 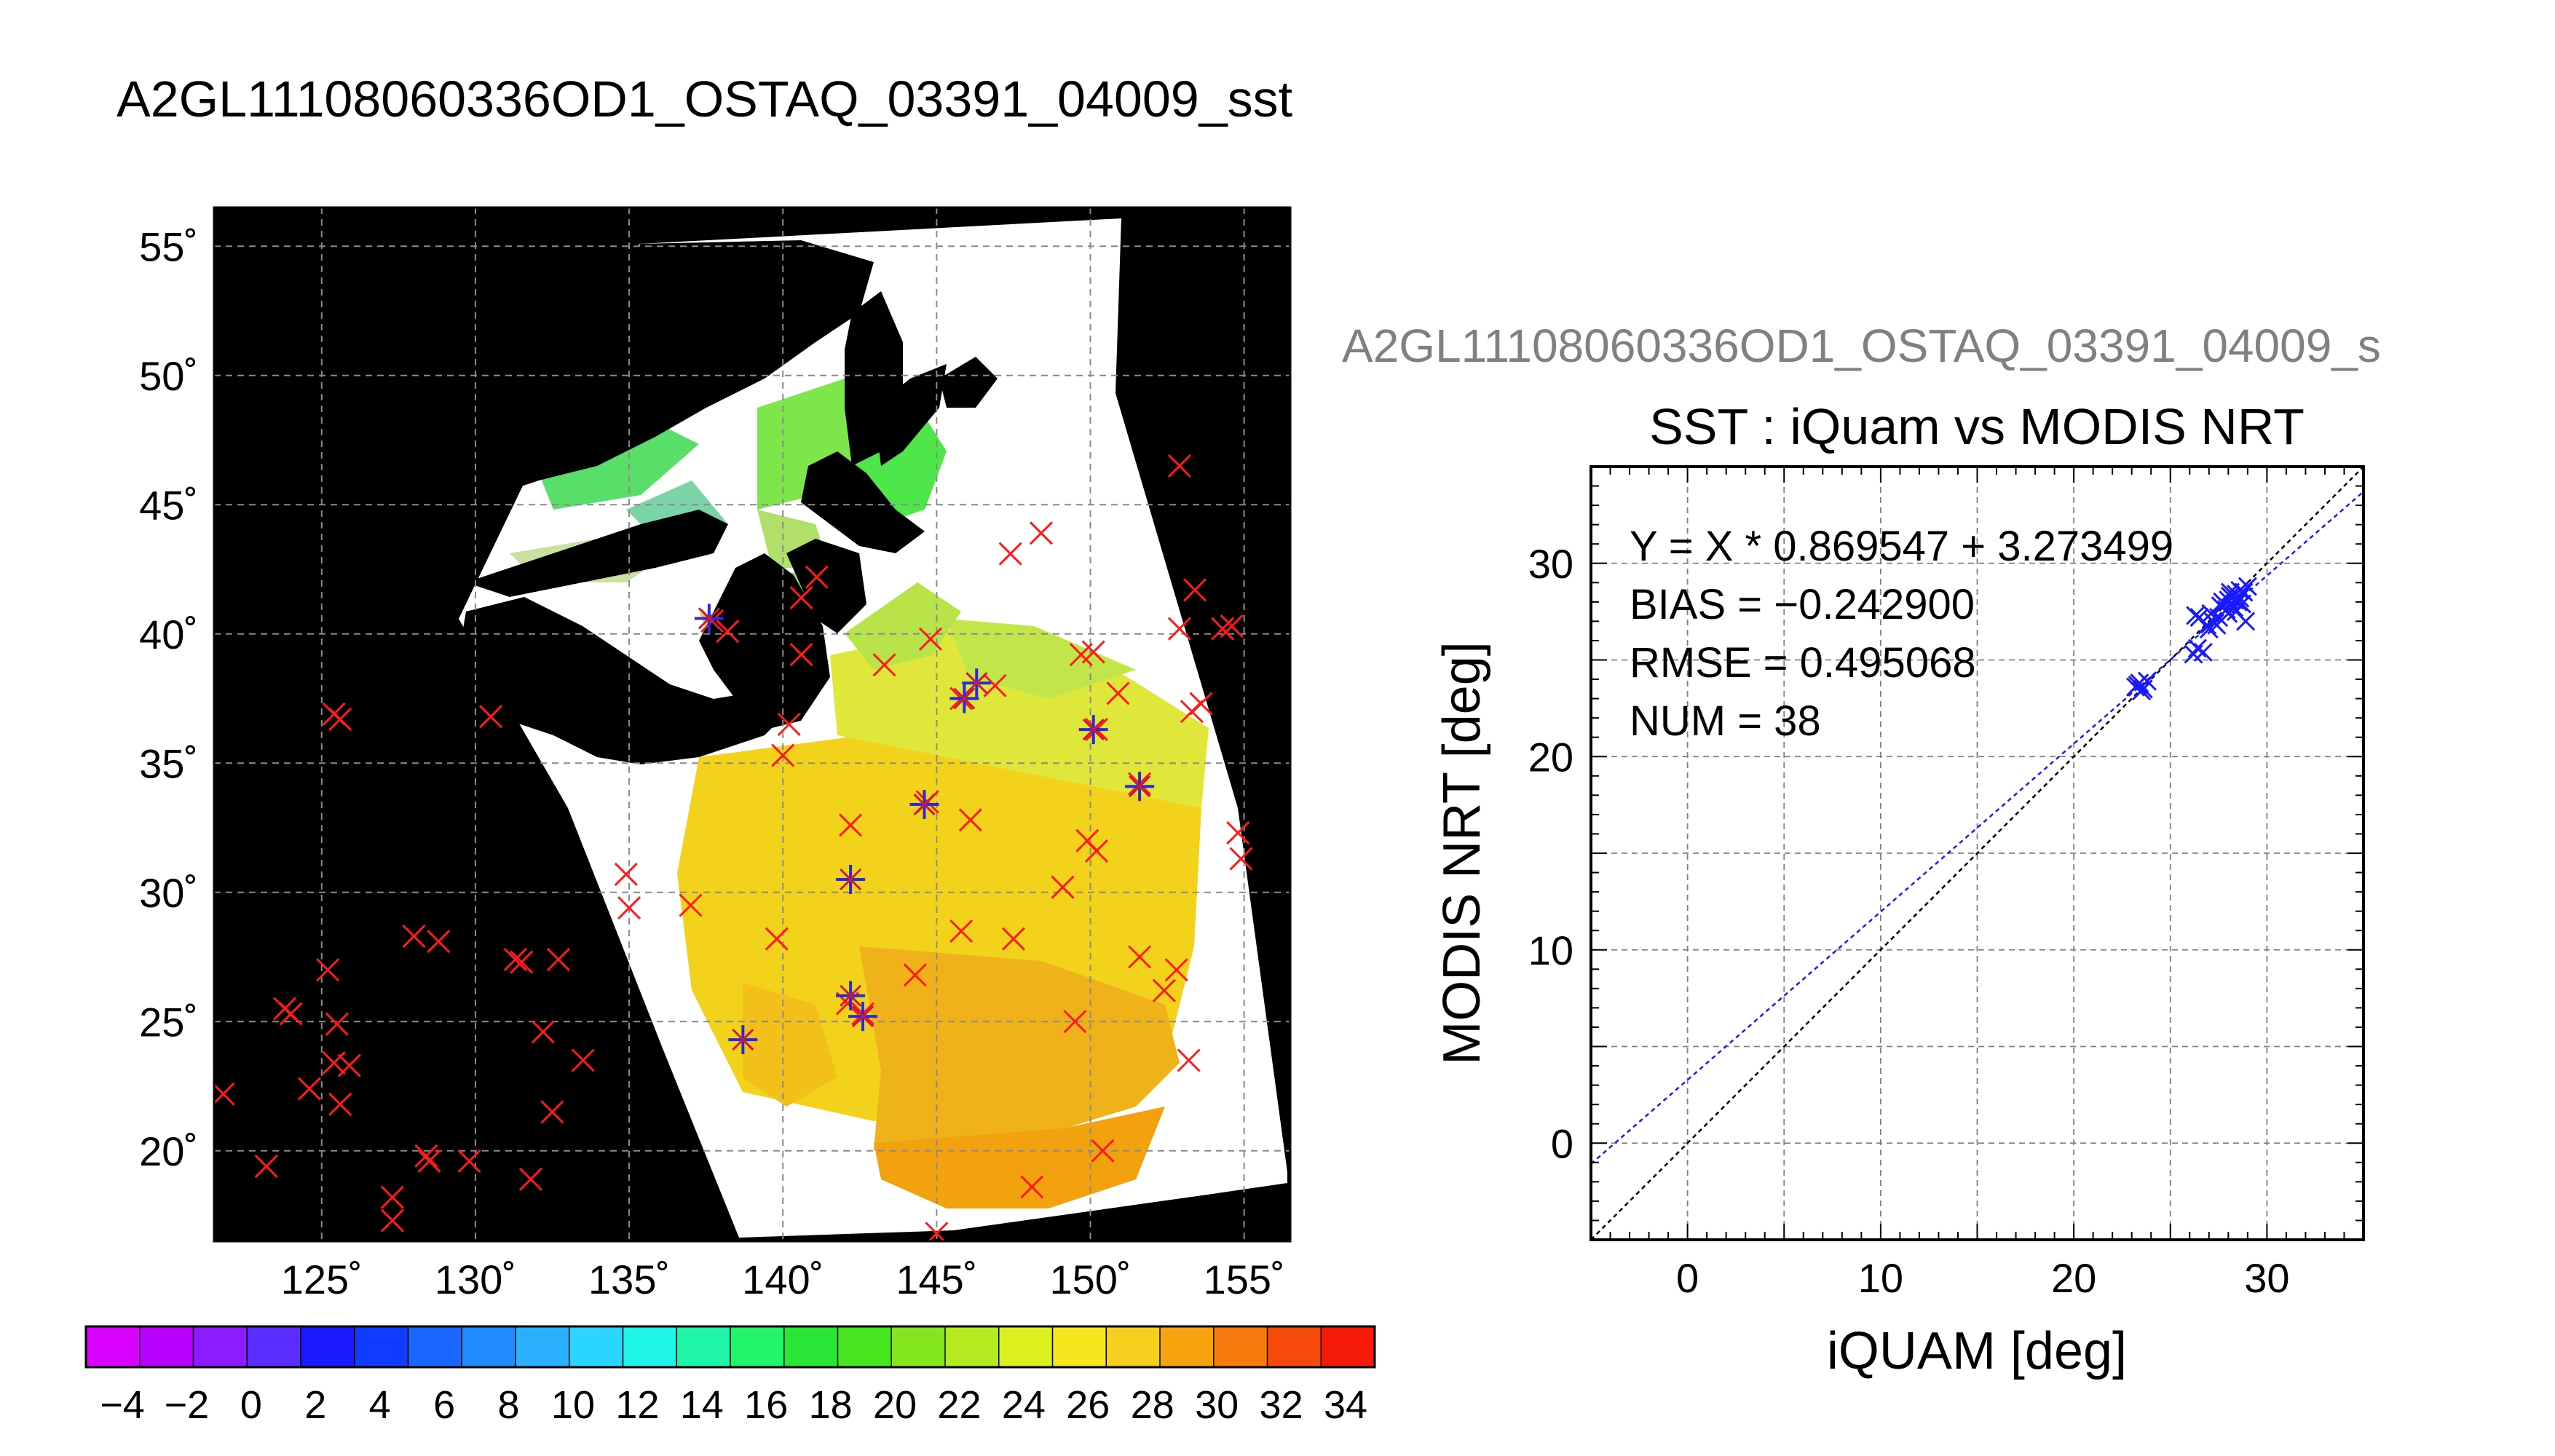 I want to click on scatter-title: SST : iQuam vs MODIS NRT, so click(x=1977, y=426).